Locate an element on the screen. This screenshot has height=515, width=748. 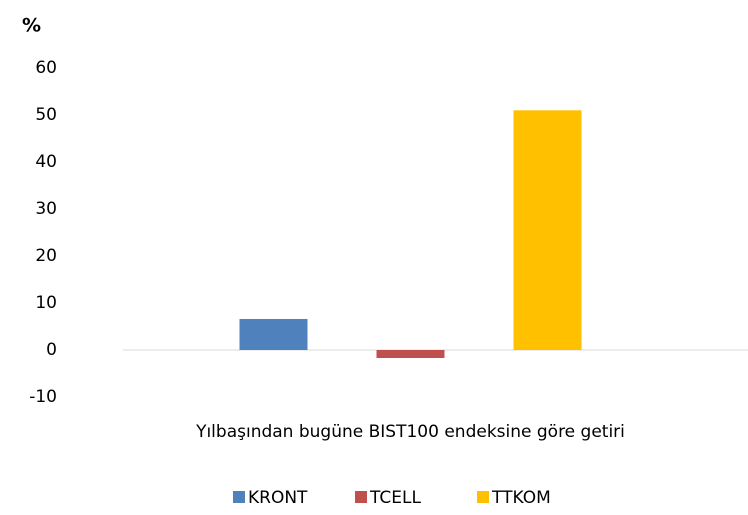
legend-label: KRONT is located at coordinates (278, 498).